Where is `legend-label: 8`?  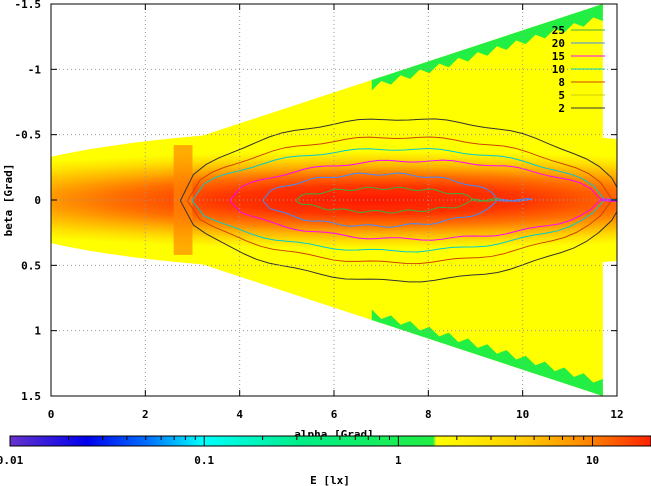
legend-label: 8 is located at coordinates (561, 82).